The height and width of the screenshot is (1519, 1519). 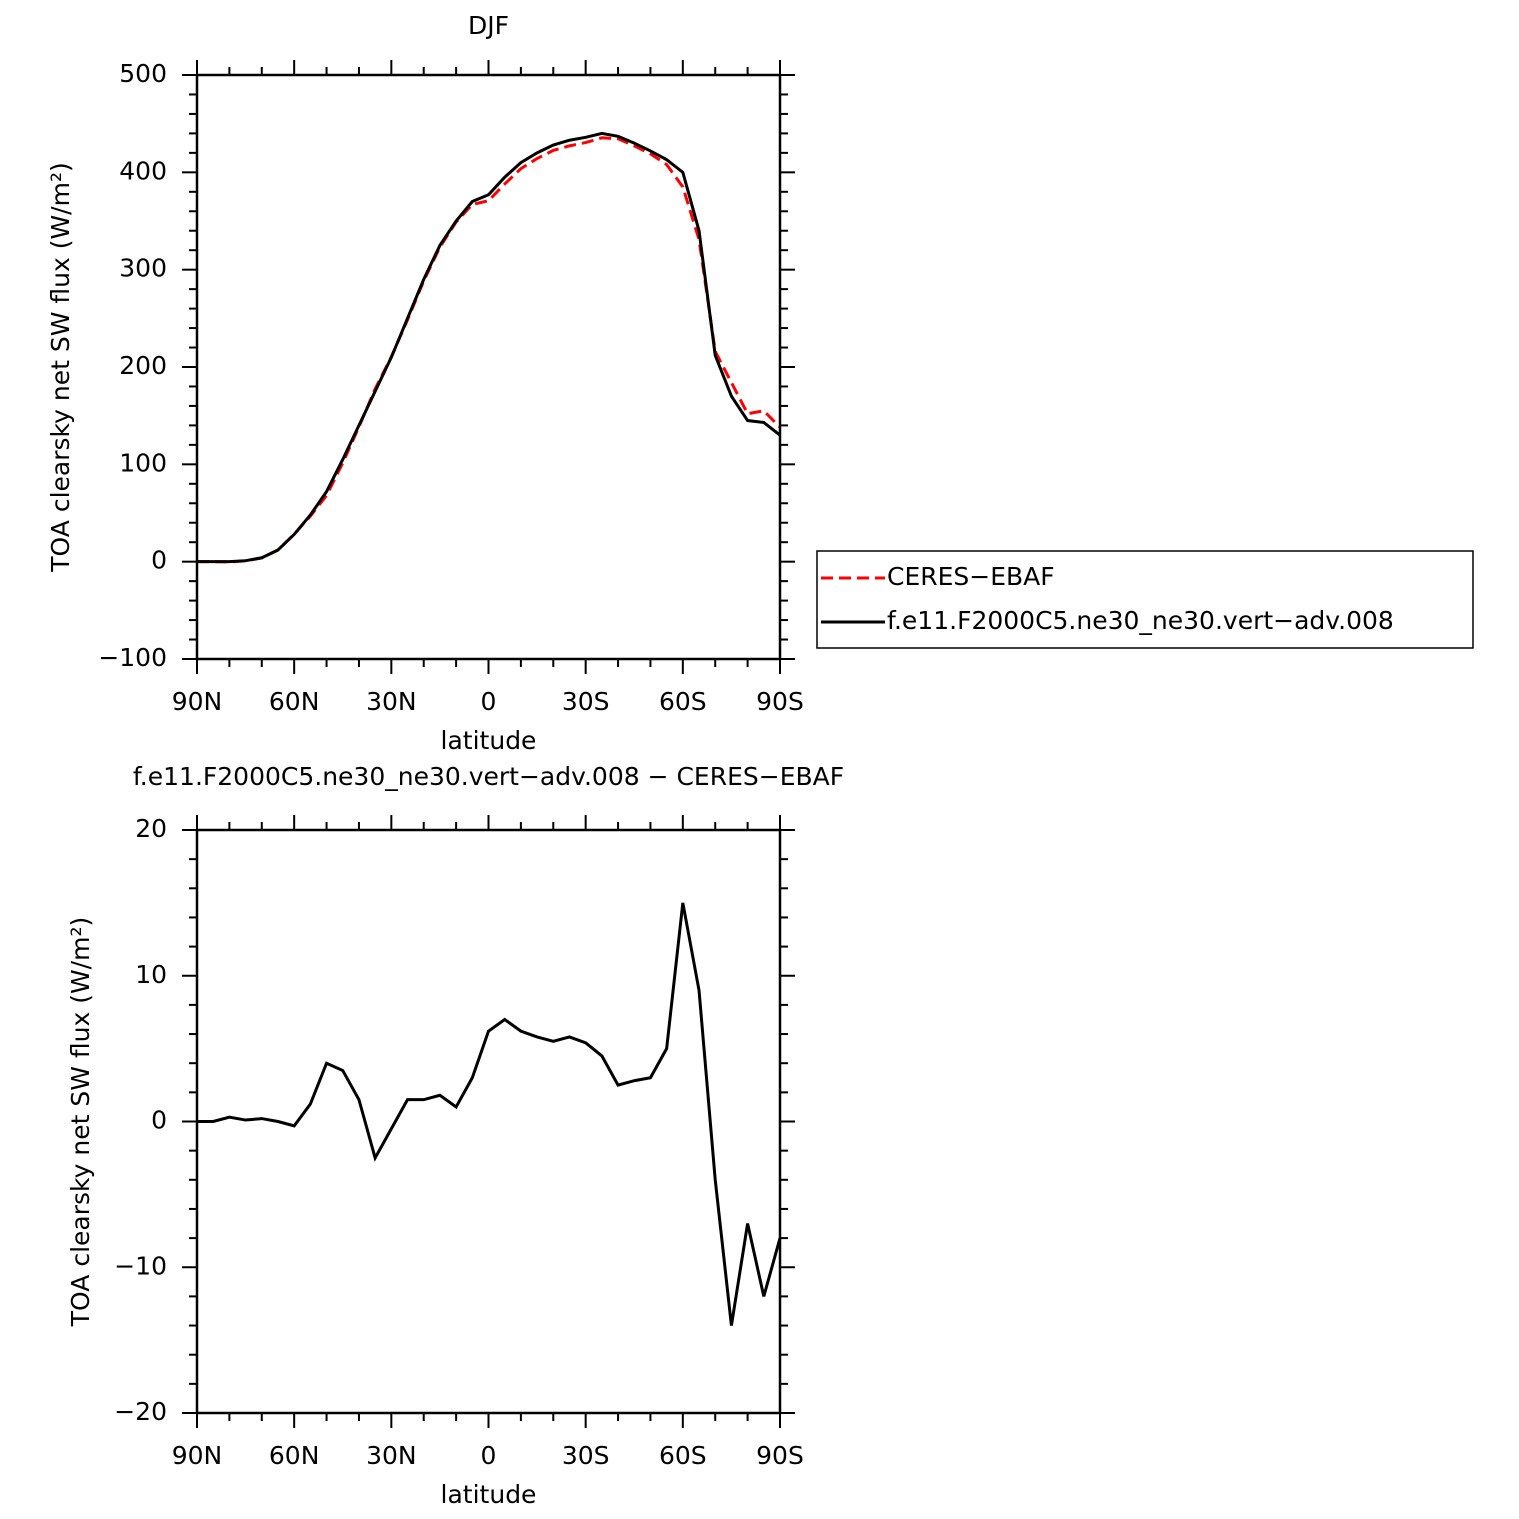 What do you see at coordinates (143, 462) in the screenshot?
I see `y-tick-label: 100` at bounding box center [143, 462].